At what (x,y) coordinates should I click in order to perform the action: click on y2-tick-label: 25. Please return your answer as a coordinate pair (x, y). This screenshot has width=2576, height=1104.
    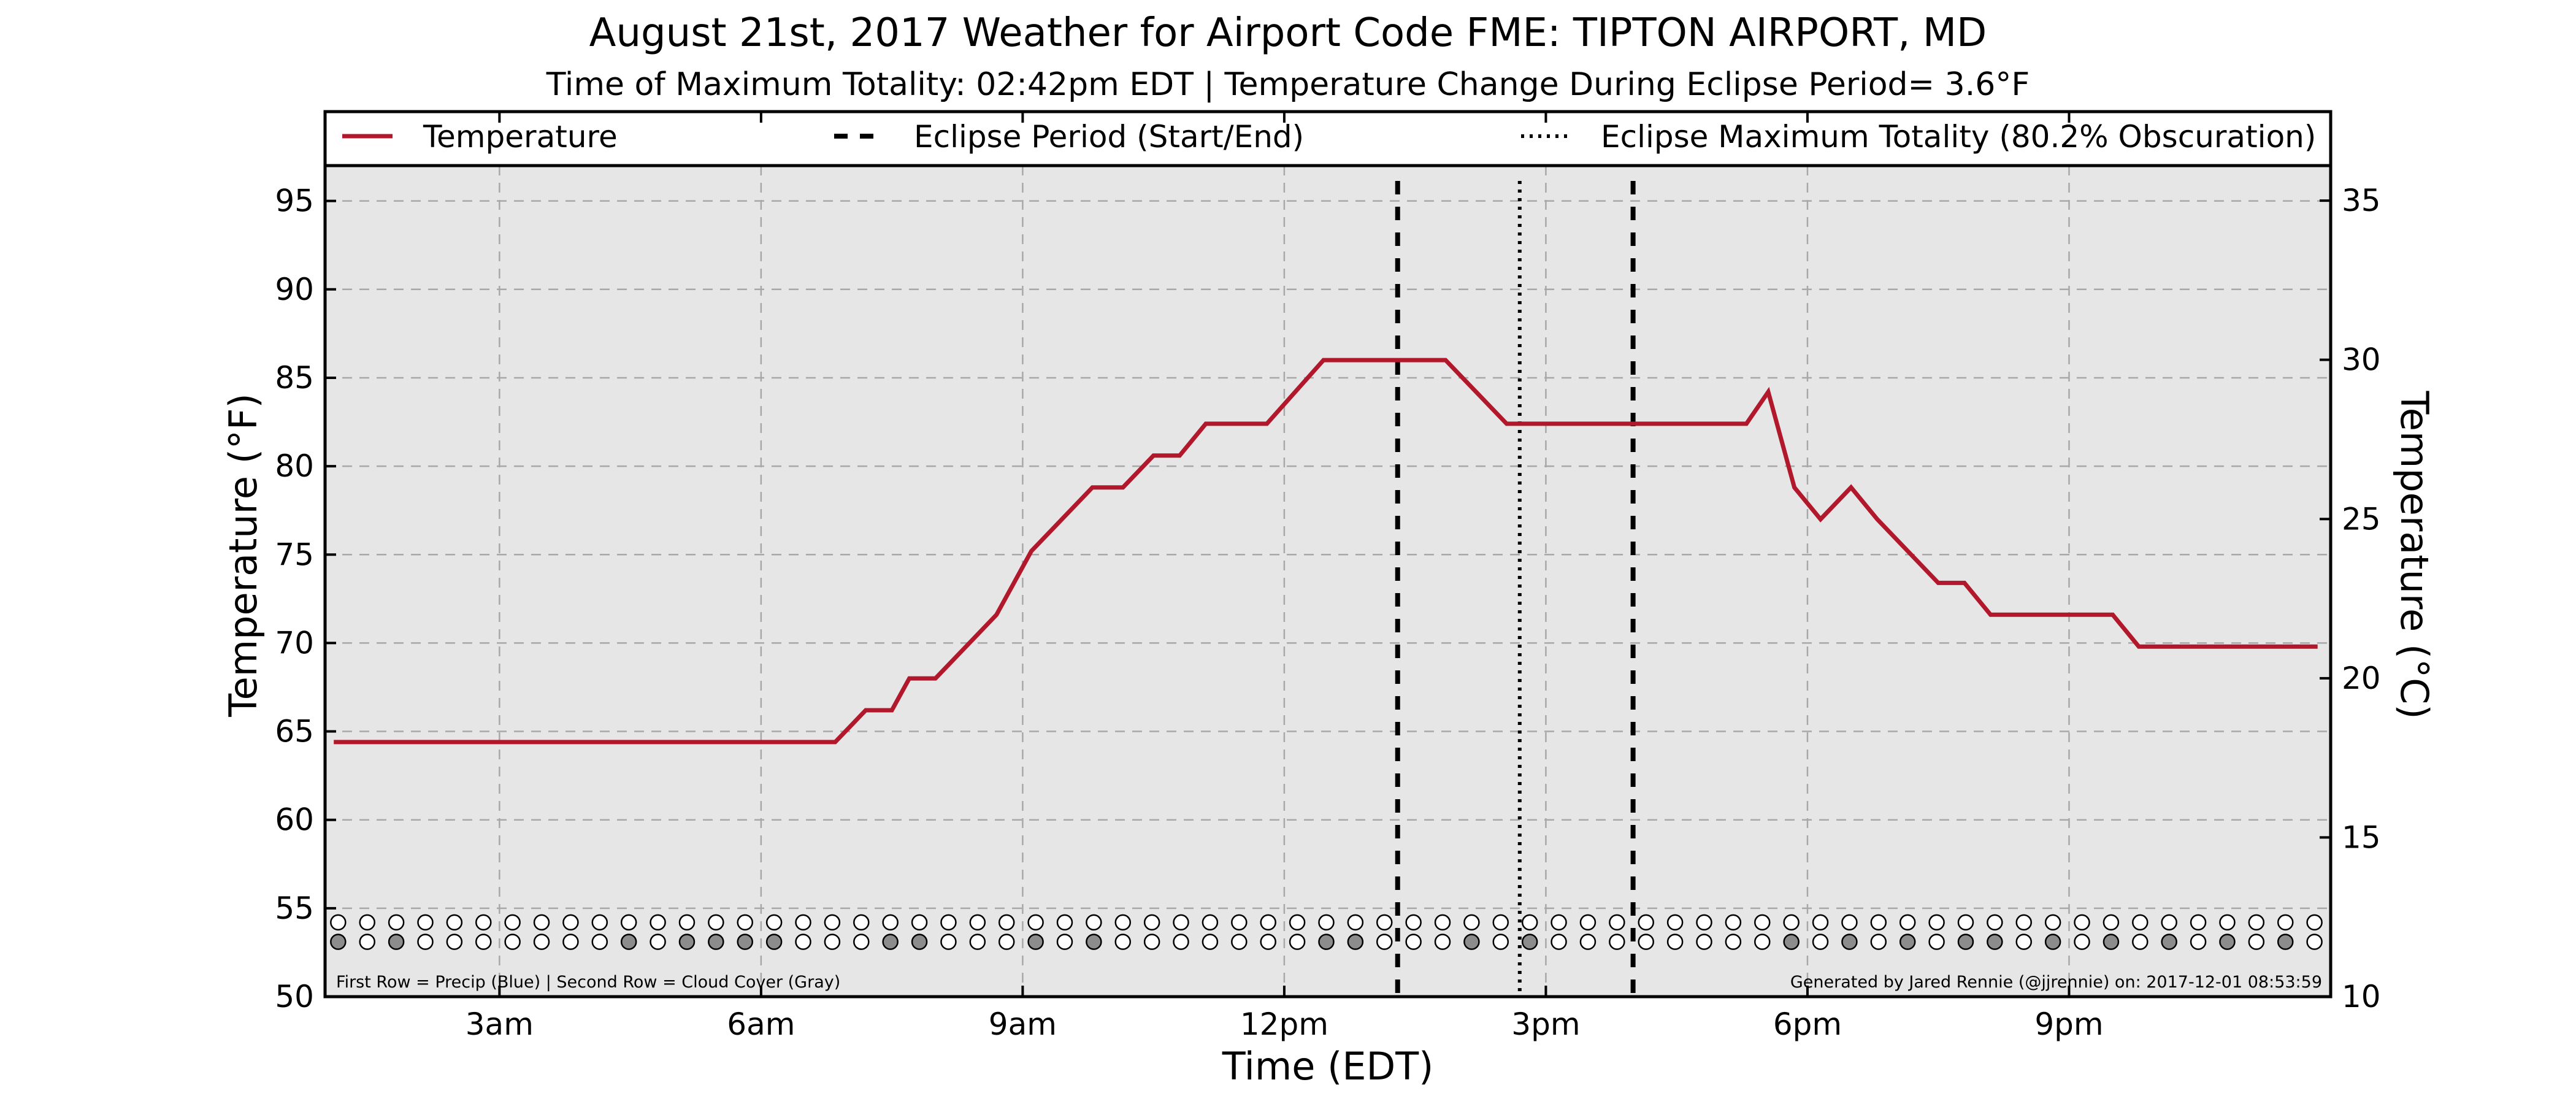
    Looking at the image, I should click on (2361, 519).